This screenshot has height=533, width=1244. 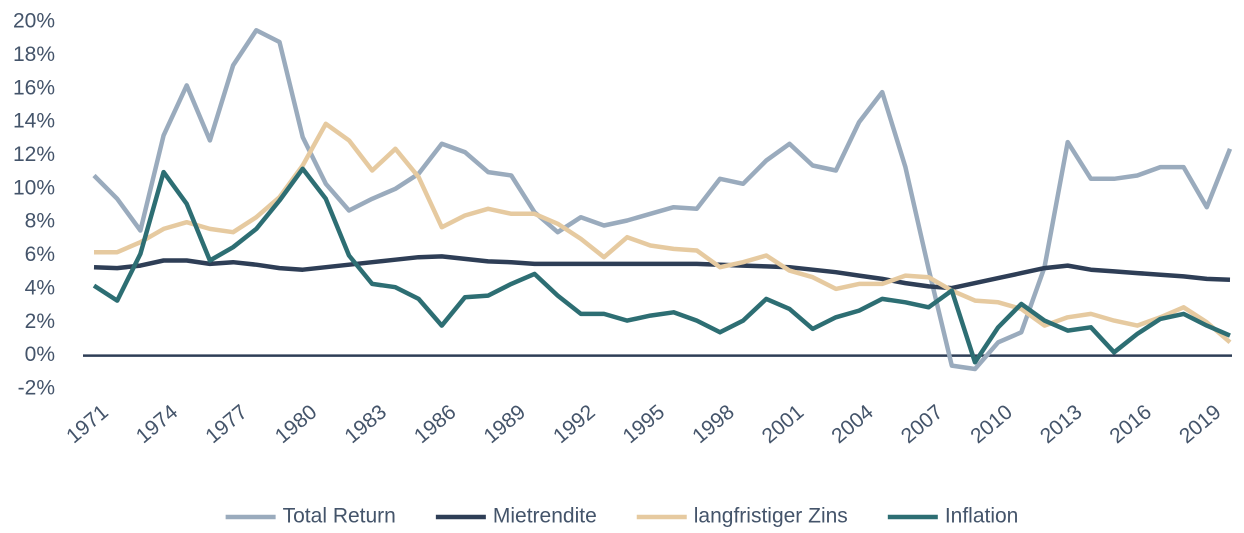 I want to click on y-tick-label: 18%, so click(x=34, y=54).